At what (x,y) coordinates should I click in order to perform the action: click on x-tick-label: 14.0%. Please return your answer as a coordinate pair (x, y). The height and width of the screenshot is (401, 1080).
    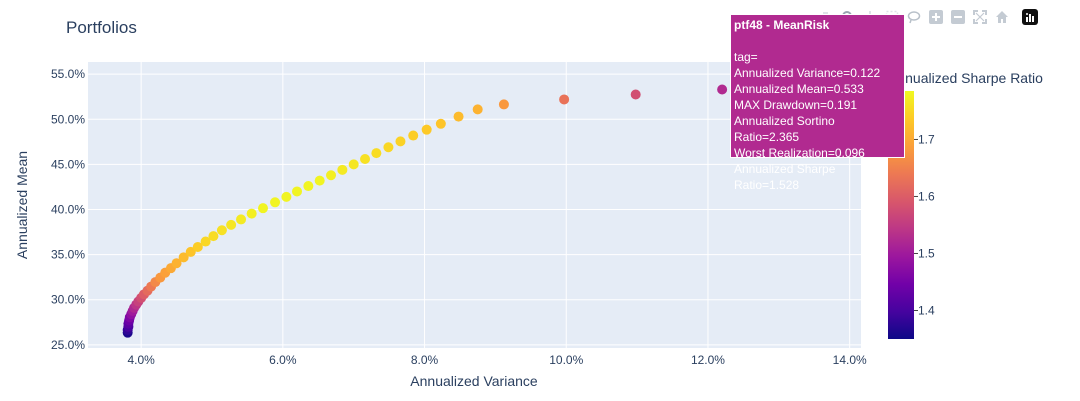
    Looking at the image, I should click on (850, 360).